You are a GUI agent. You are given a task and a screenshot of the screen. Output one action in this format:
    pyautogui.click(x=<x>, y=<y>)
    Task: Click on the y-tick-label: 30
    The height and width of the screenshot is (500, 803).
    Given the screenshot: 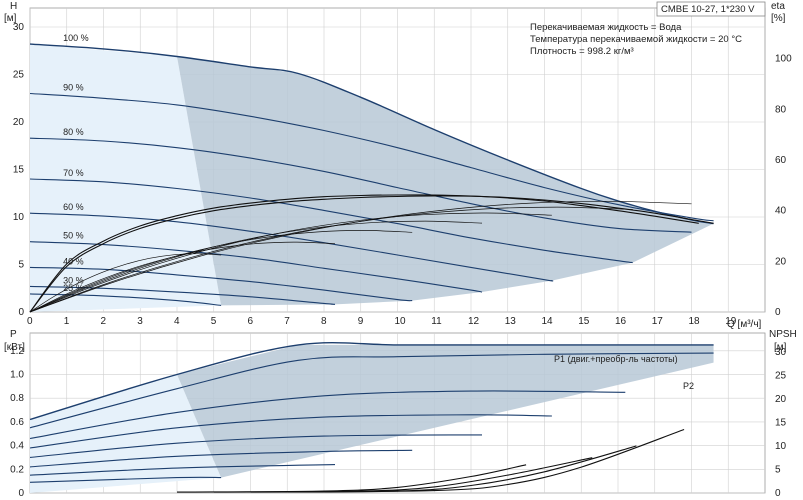 What is the action you would take?
    pyautogui.click(x=19, y=27)
    